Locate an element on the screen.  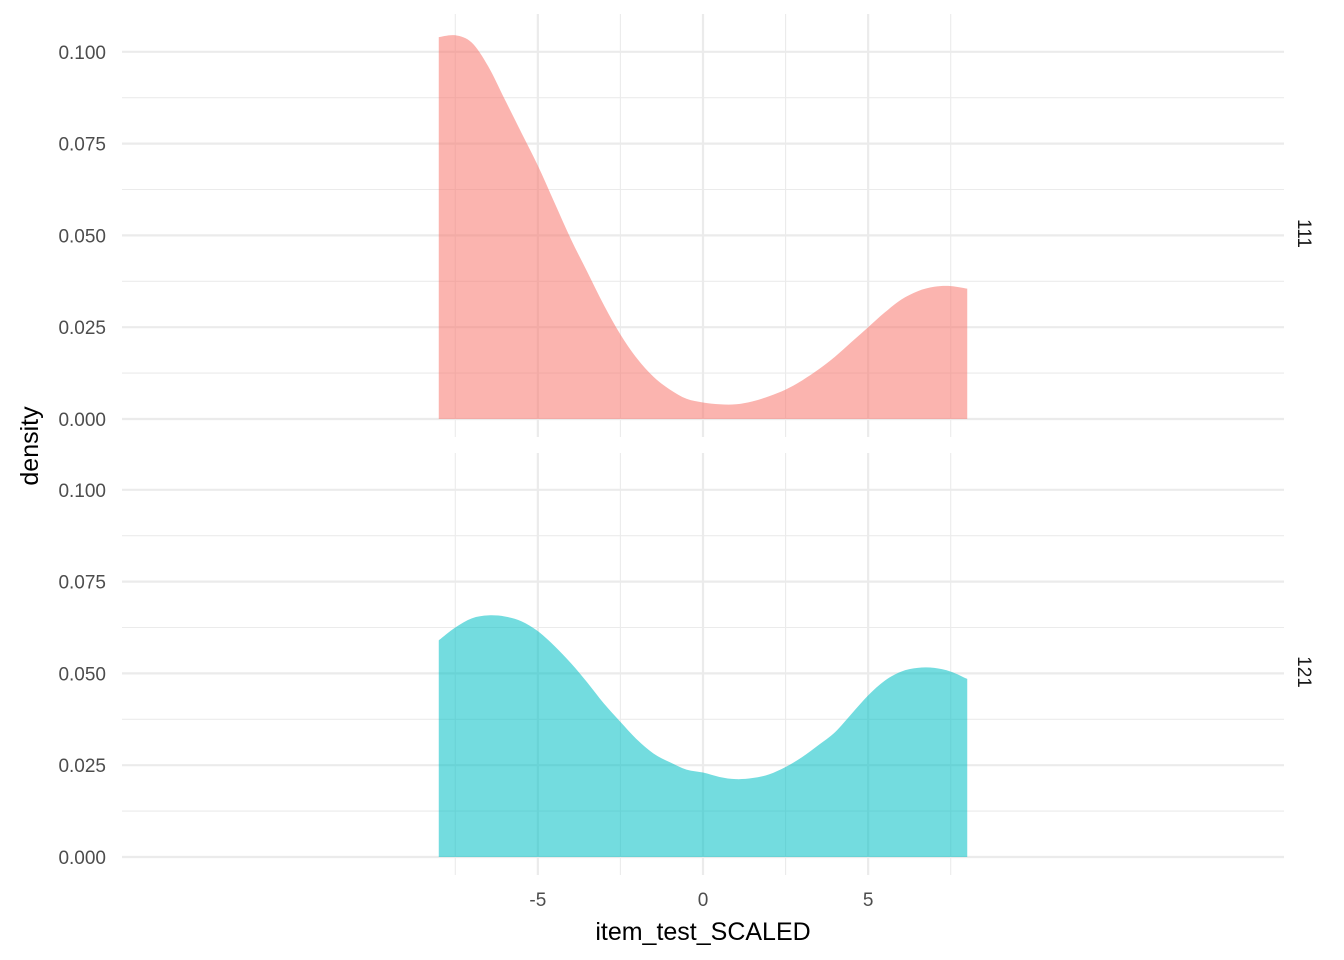
facet-strip-label-111: 111 is located at coordinates (1303, 233).